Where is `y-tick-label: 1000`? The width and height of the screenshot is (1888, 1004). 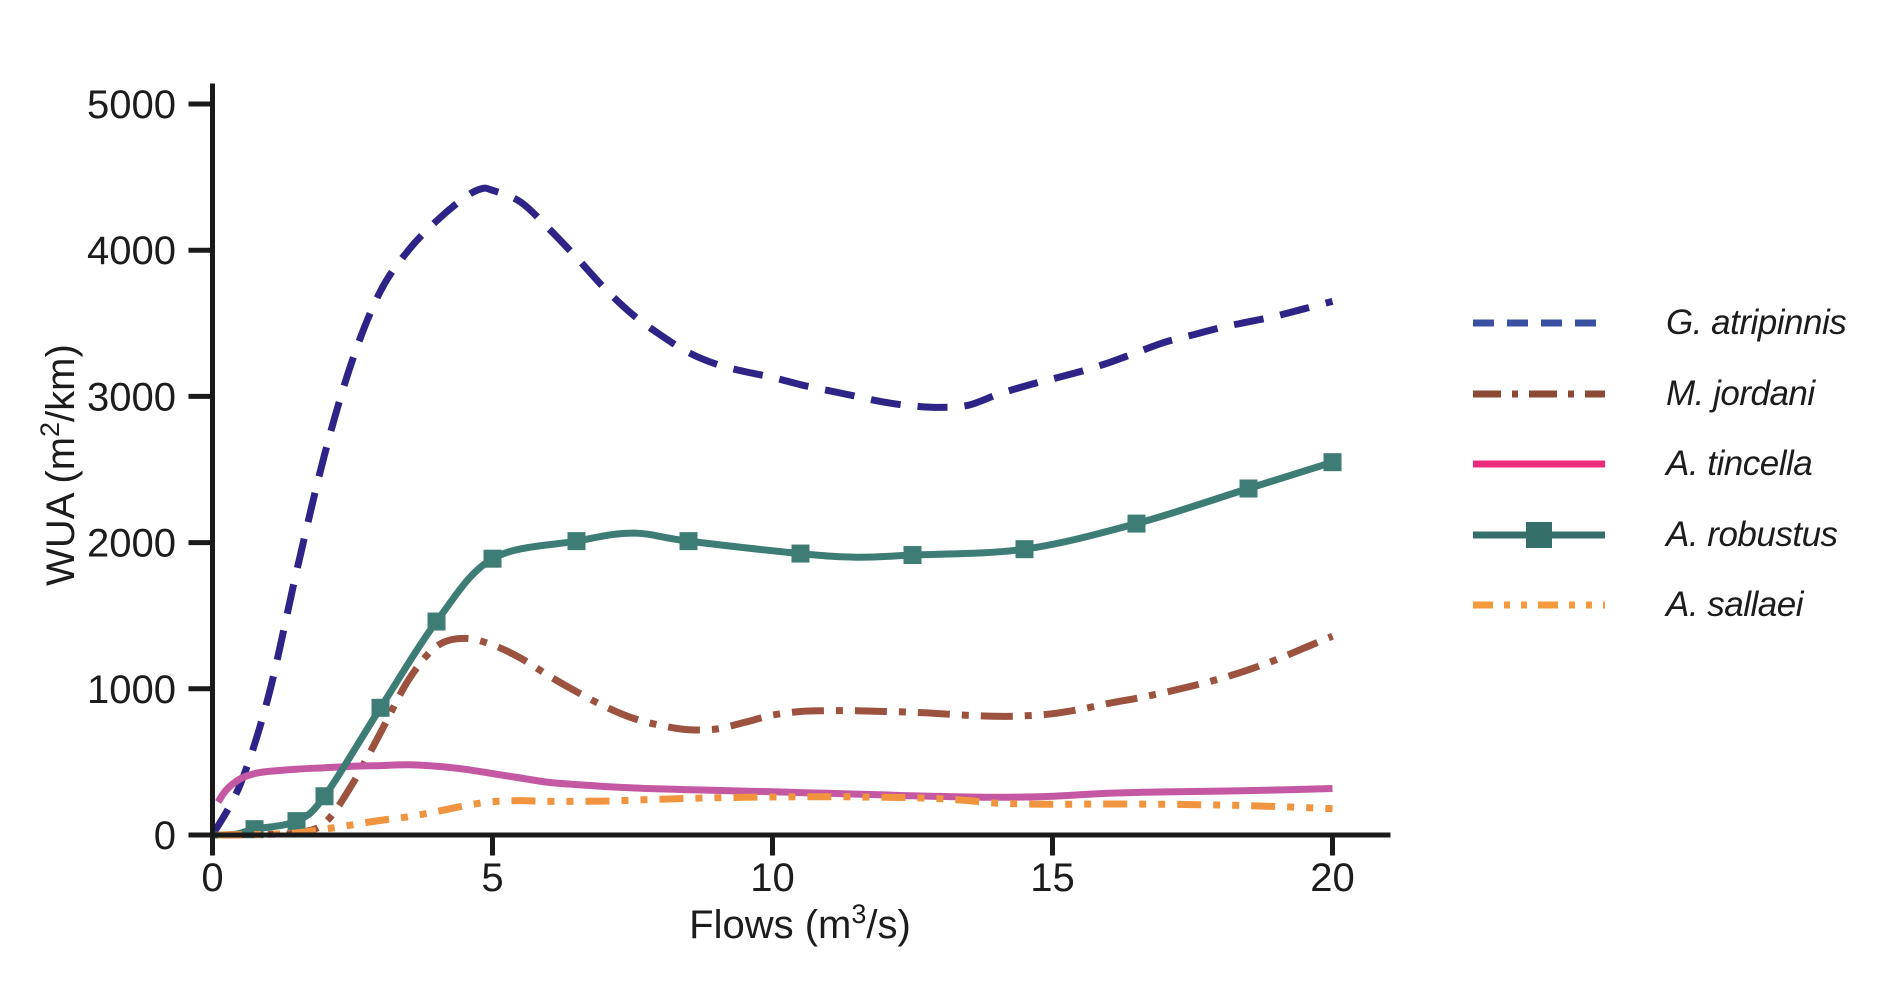 y-tick-label: 1000 is located at coordinates (131, 690).